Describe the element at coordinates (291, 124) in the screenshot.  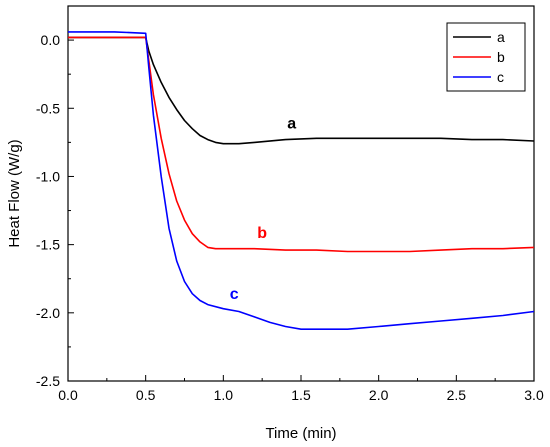
I see `series-annotation-a: a` at that location.